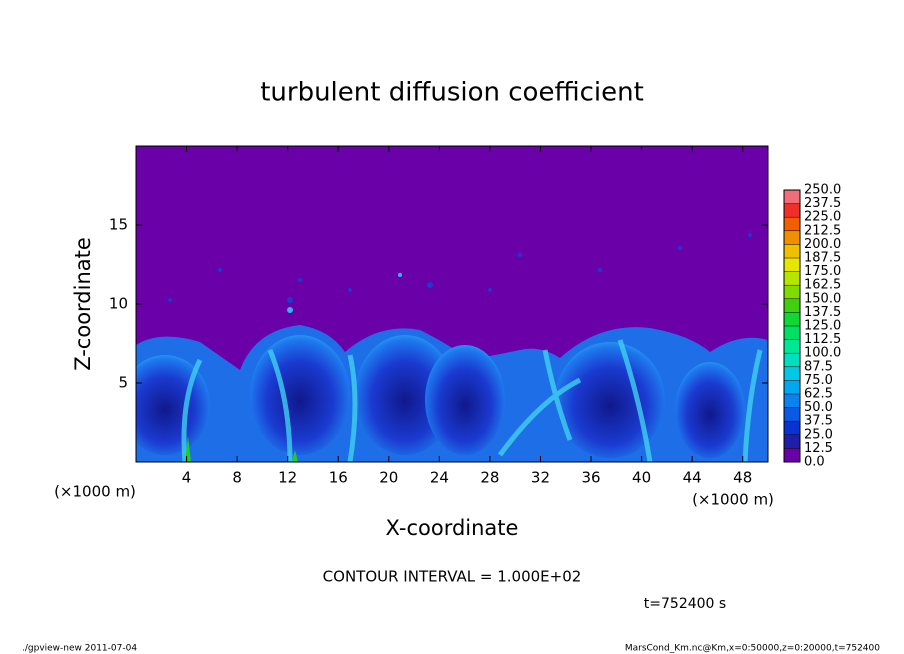 This screenshot has width=904, height=654. I want to click on y-tick-label: 5, so click(123, 383).